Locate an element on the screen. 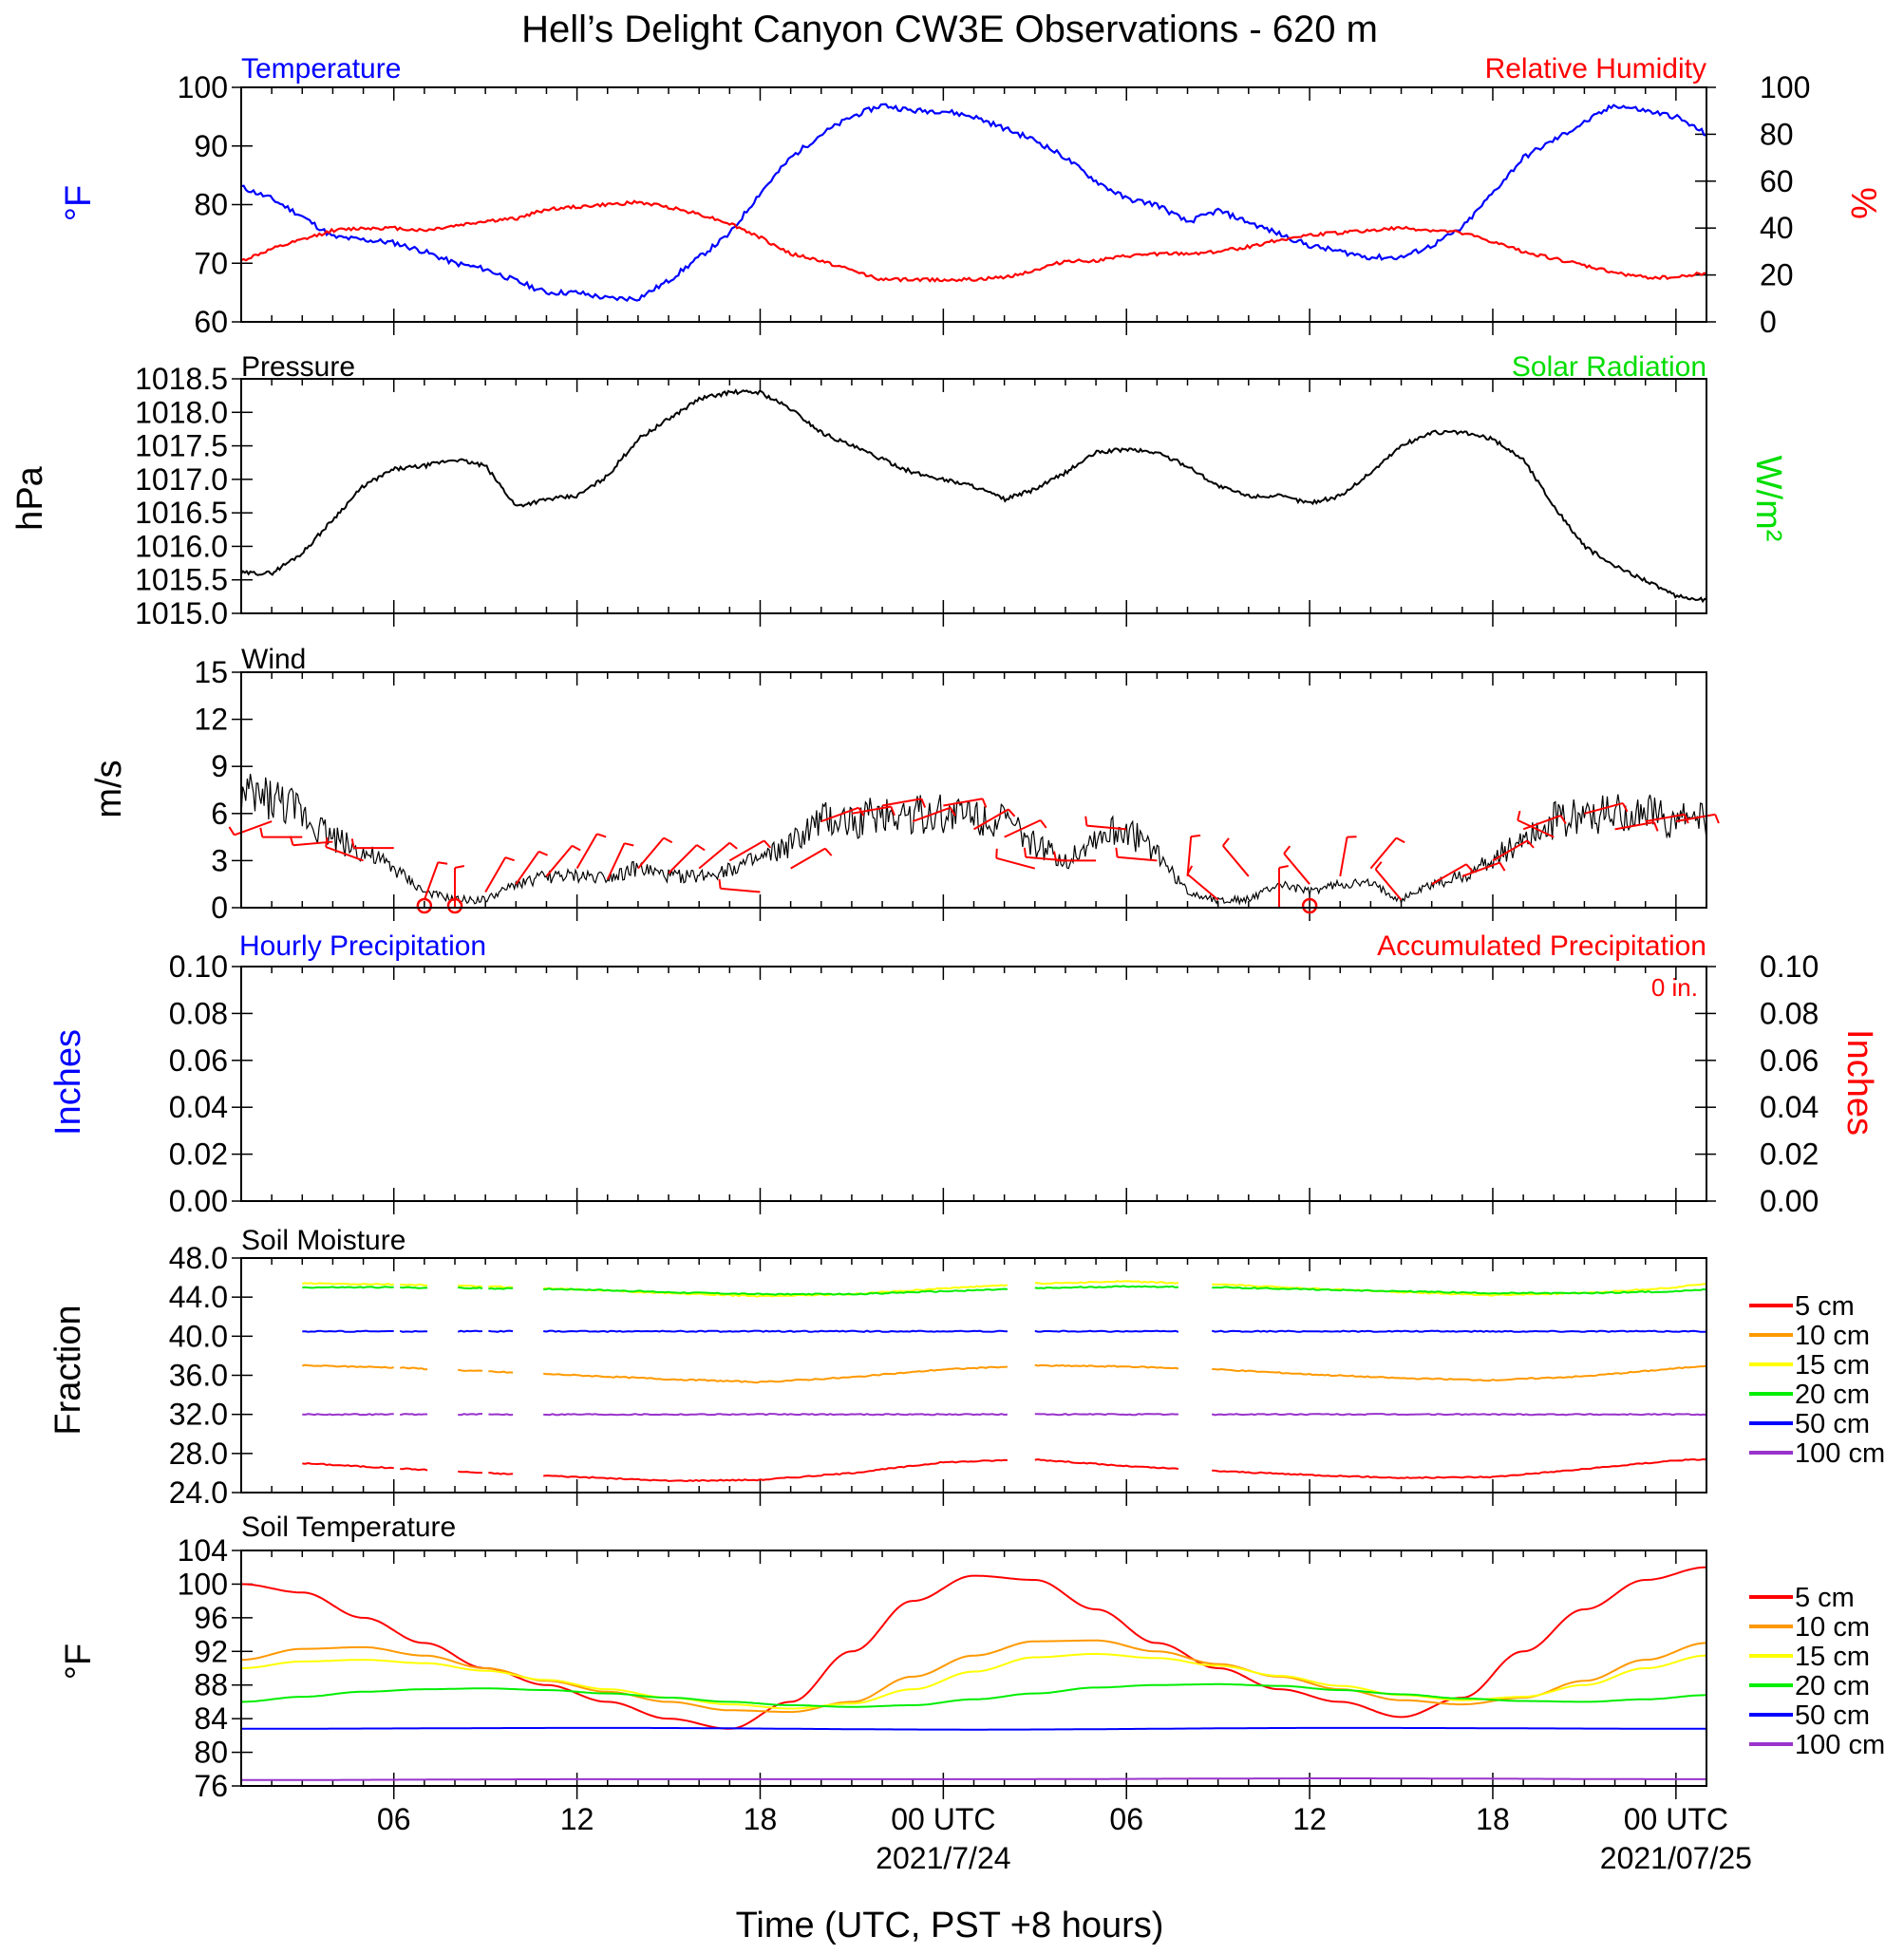  temperature-tick-labels: 60 70 80 90 100 is located at coordinates (216, 204).